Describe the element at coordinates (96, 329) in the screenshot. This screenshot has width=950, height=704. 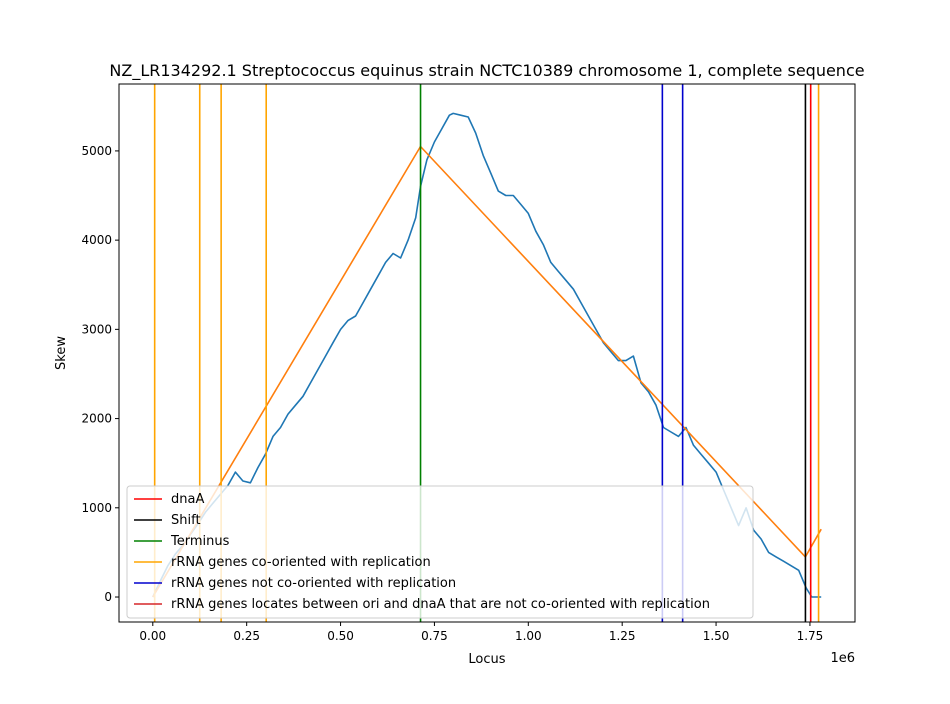
I see `y-tick-label: 3000` at that location.